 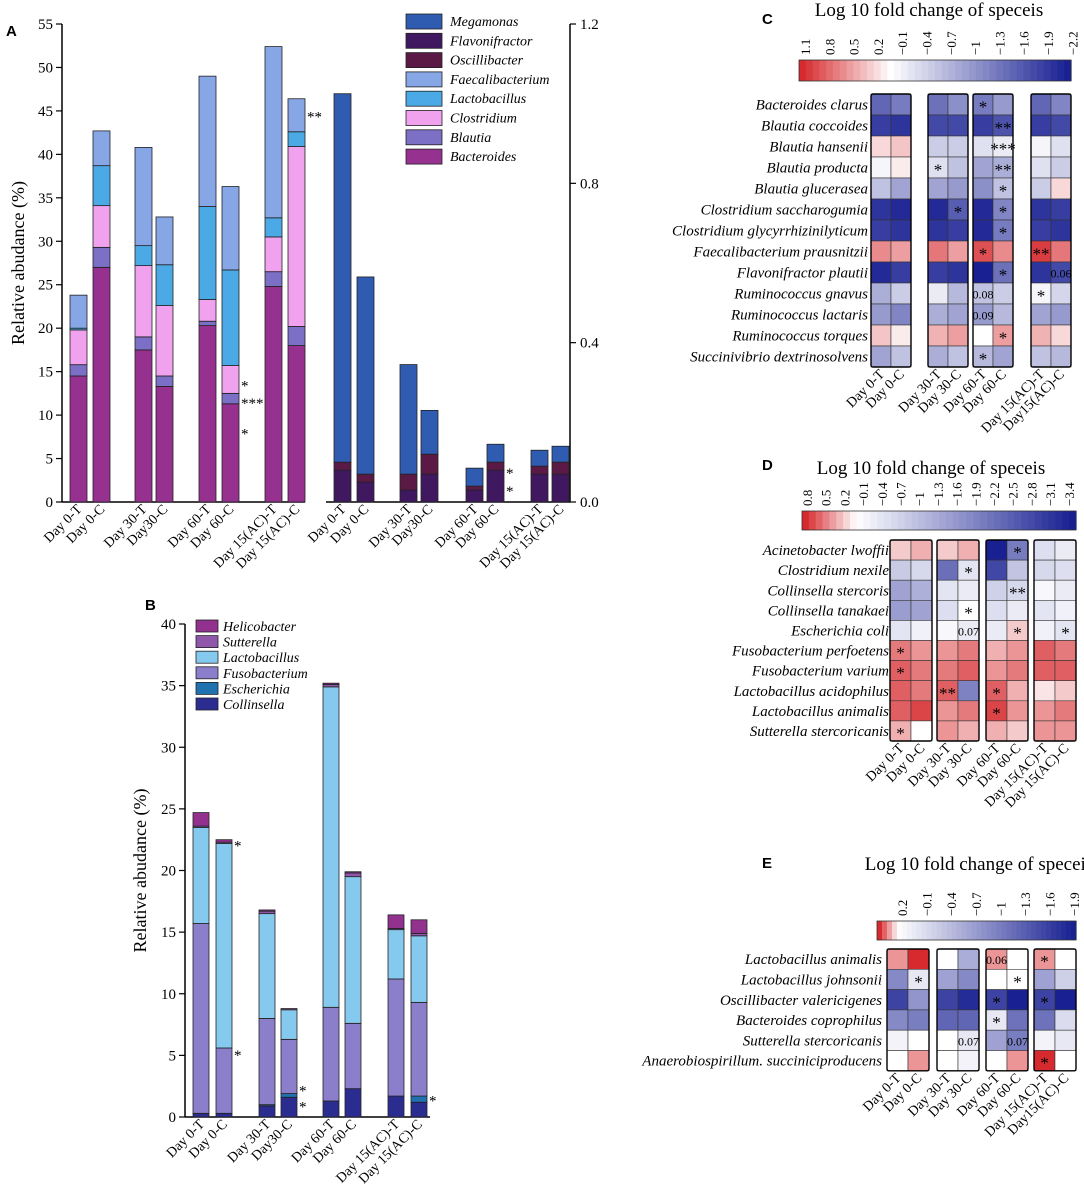 What do you see at coordinates (825, 551) in the screenshot?
I see `row-label: Acinetobacter lwoffii` at bounding box center [825, 551].